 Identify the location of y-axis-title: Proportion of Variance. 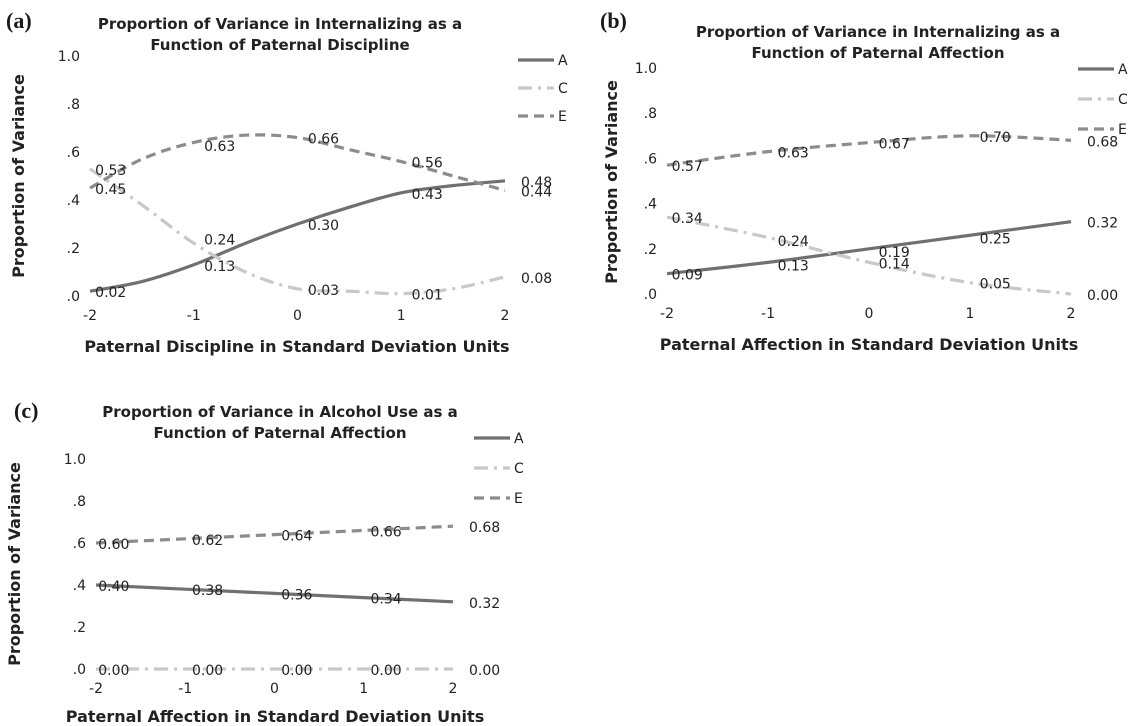
(14, 564).